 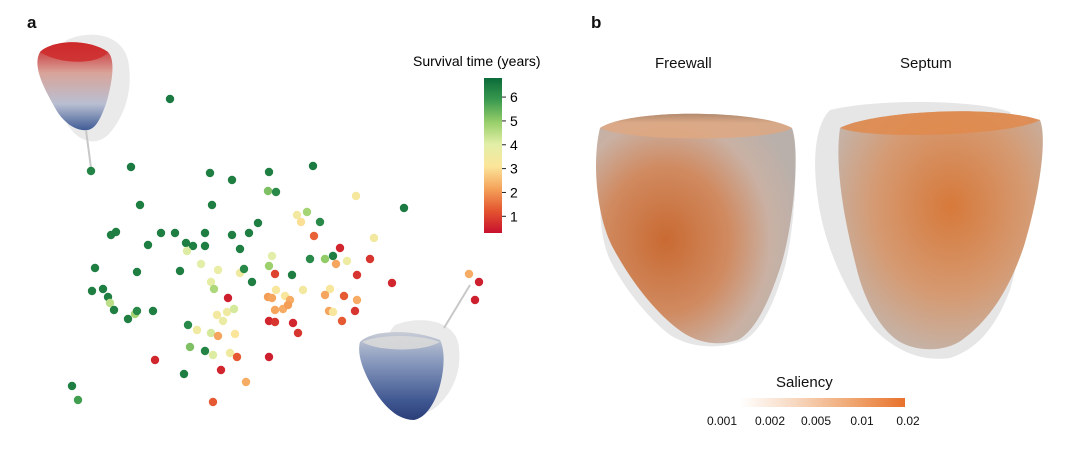 I want to click on heart-model-long-survival, so click(x=409, y=370).